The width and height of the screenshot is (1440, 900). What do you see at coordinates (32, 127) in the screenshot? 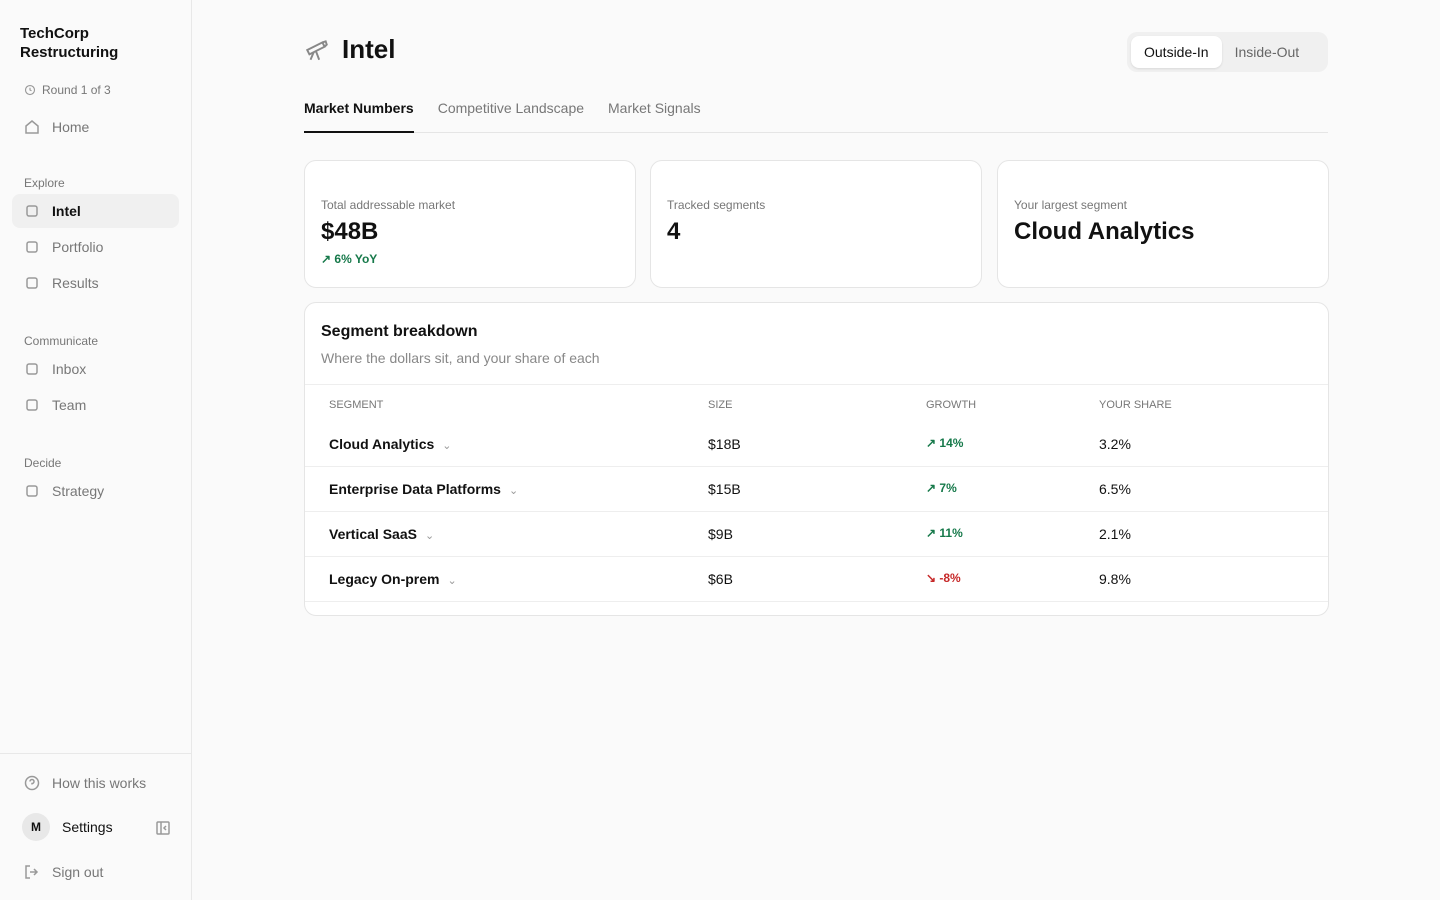
I see `home-icon` at bounding box center [32, 127].